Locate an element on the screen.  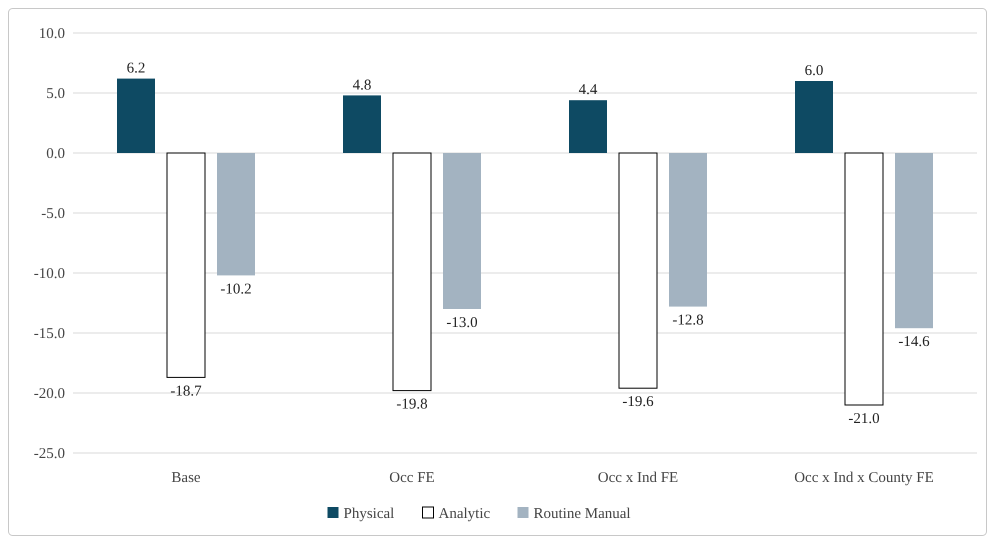
data-label: -19.8 is located at coordinates (412, 404).